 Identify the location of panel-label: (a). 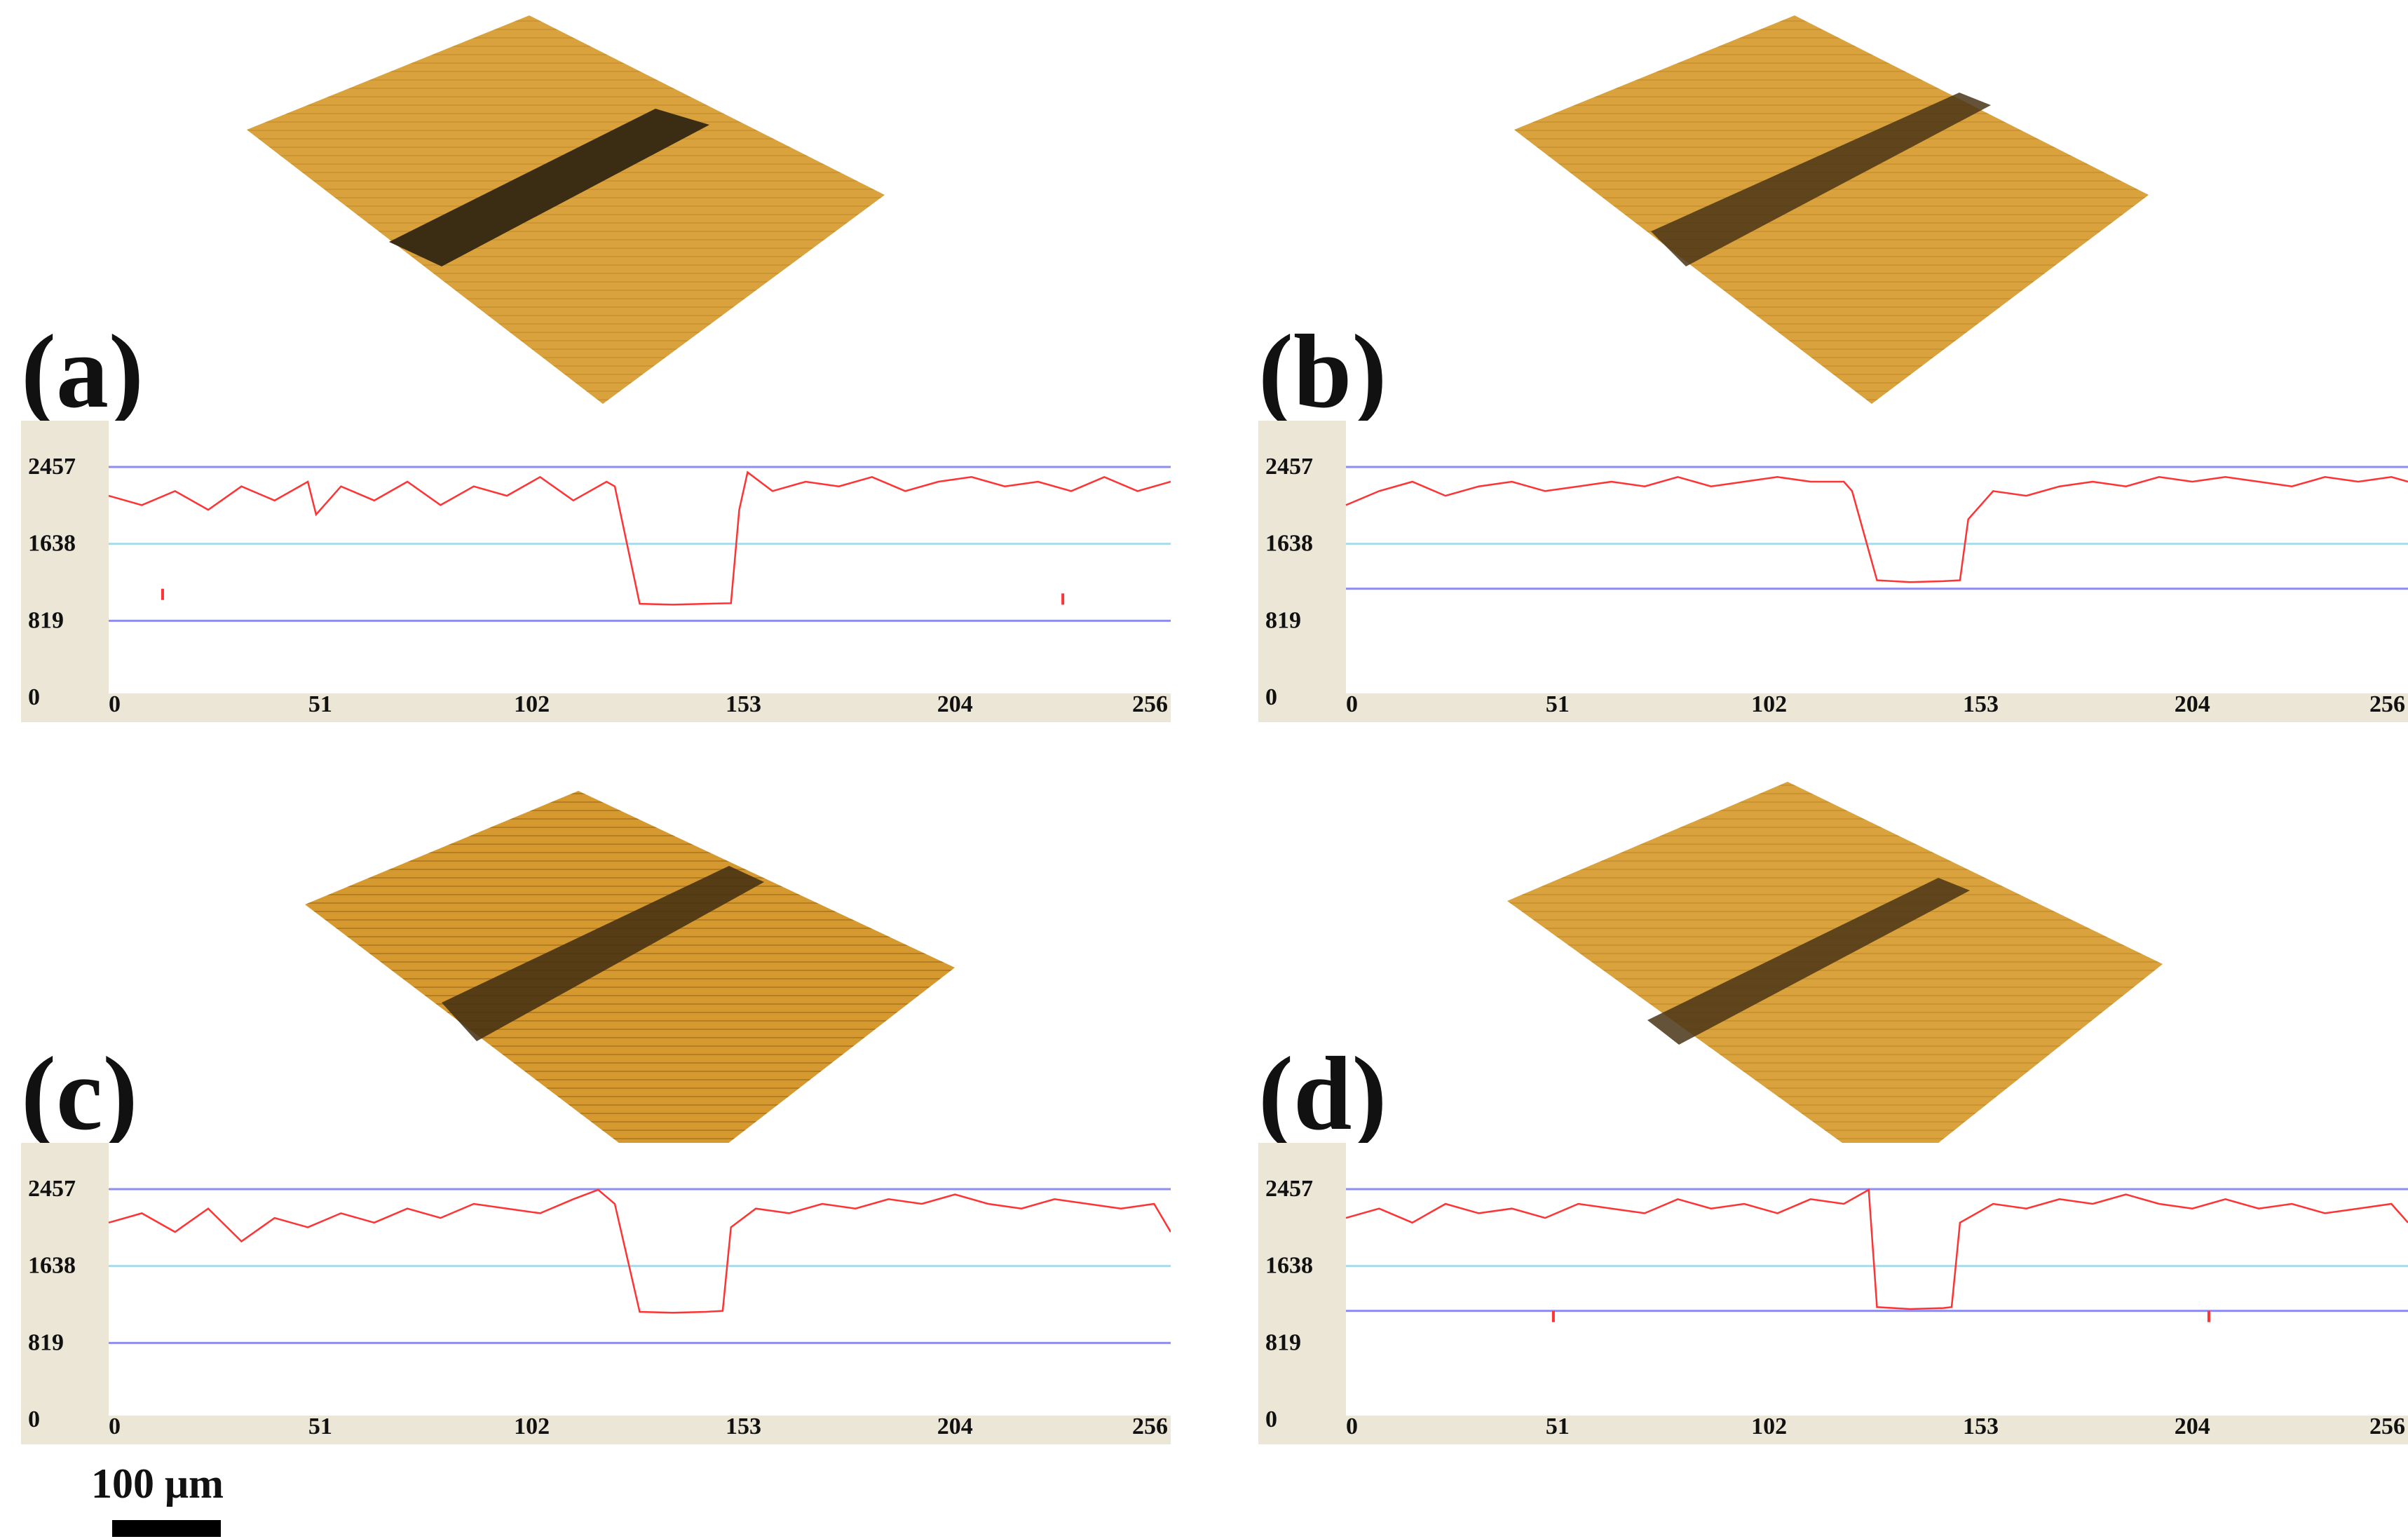
(82, 371).